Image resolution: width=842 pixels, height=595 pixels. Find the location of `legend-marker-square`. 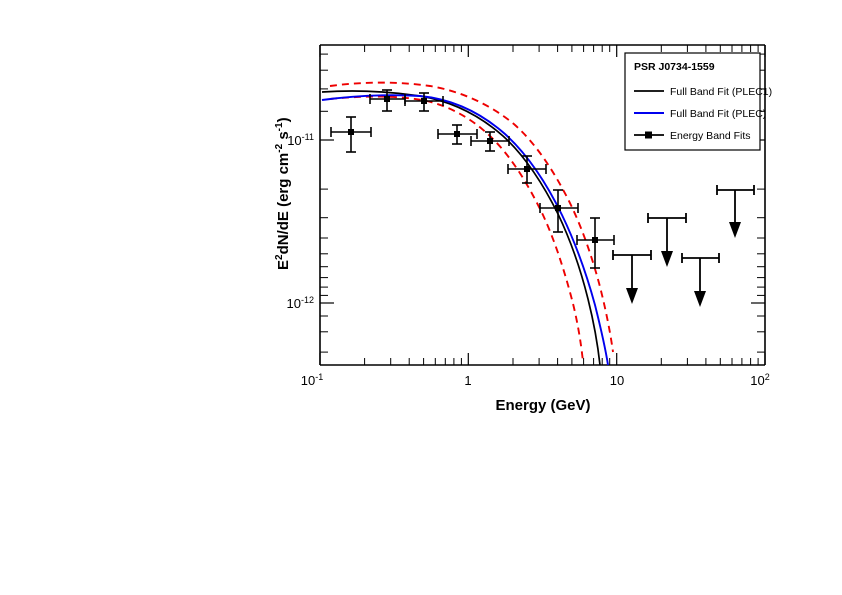

legend-marker-square is located at coordinates (648, 135).